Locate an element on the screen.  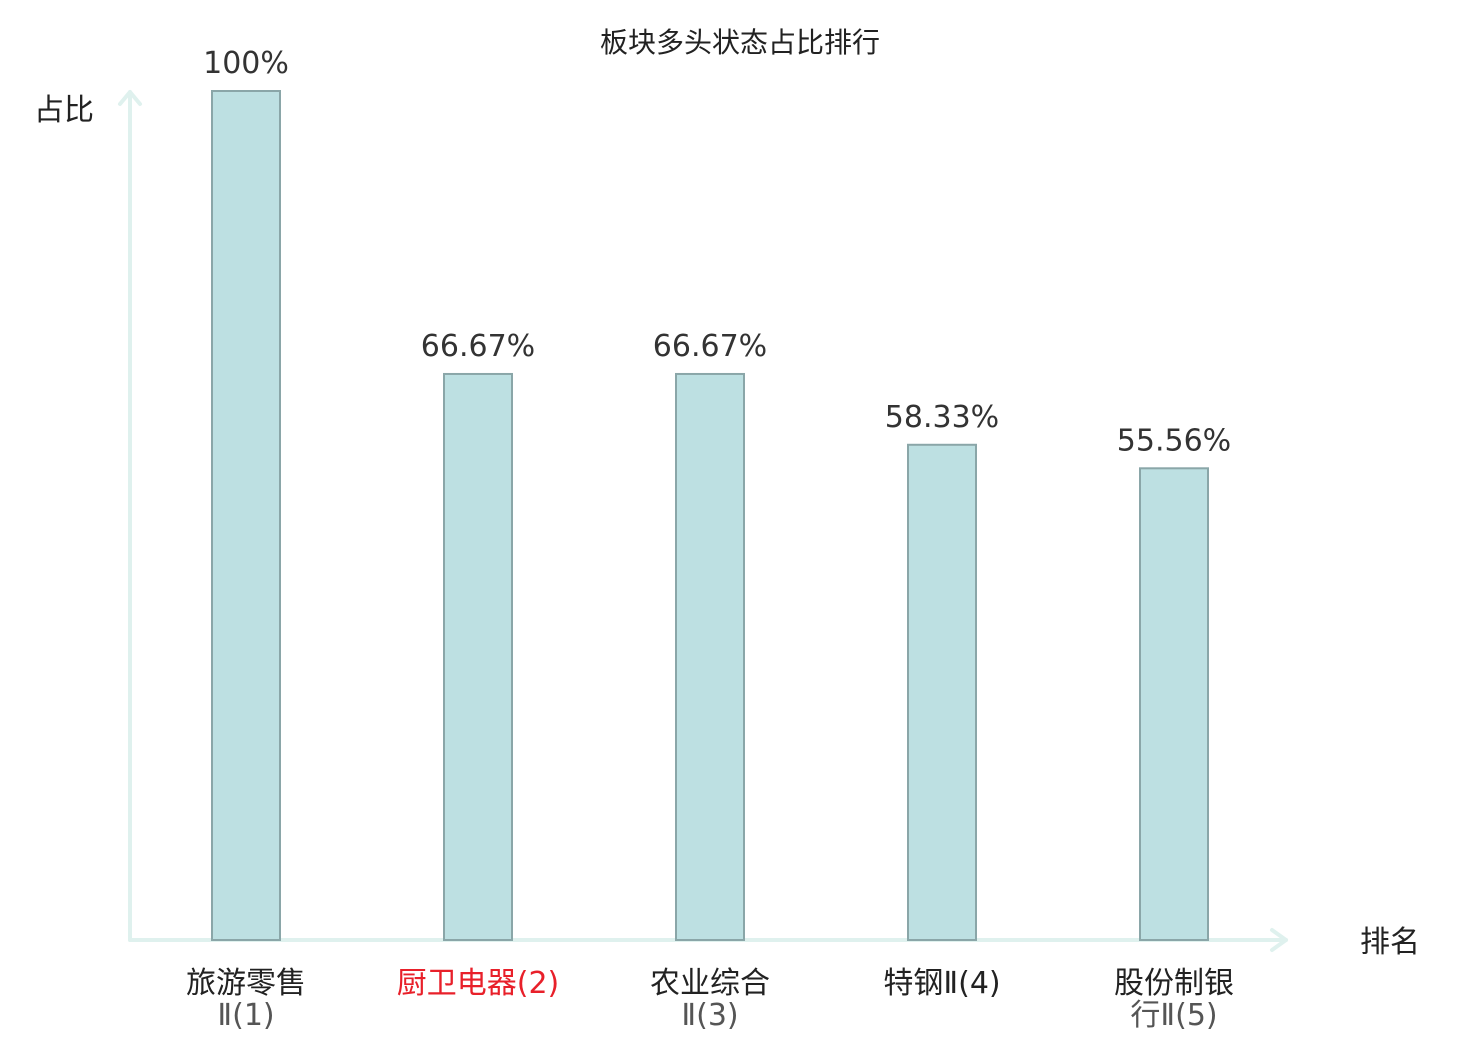
value-label-5: 55.56% is located at coordinates (1174, 440).